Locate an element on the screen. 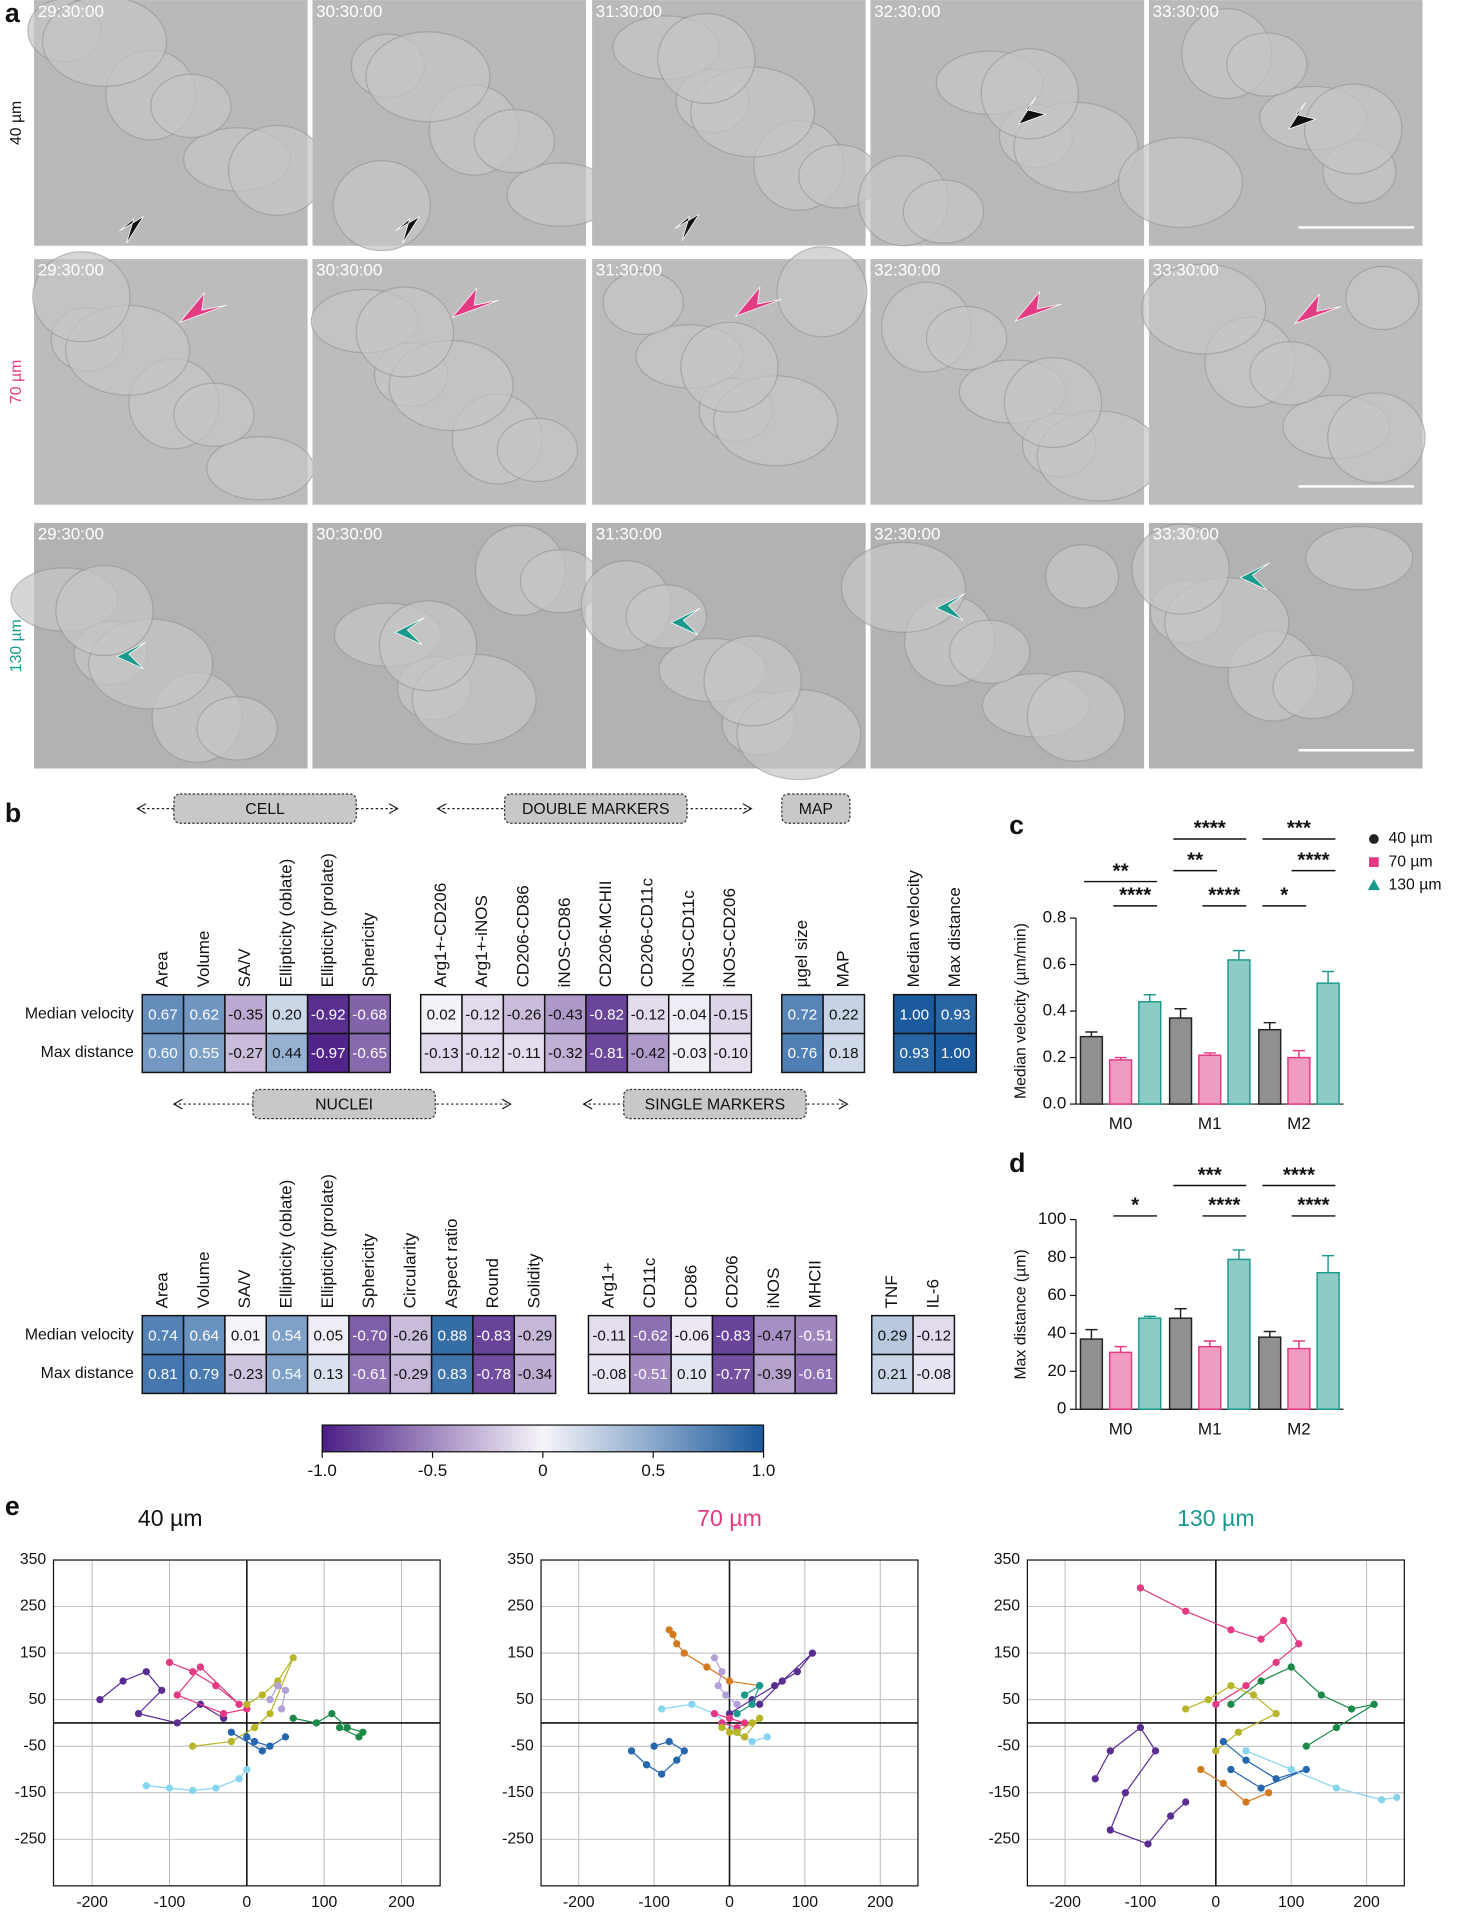 The height and width of the screenshot is (1920, 1459). column-header: MHCII is located at coordinates (814, 1284).